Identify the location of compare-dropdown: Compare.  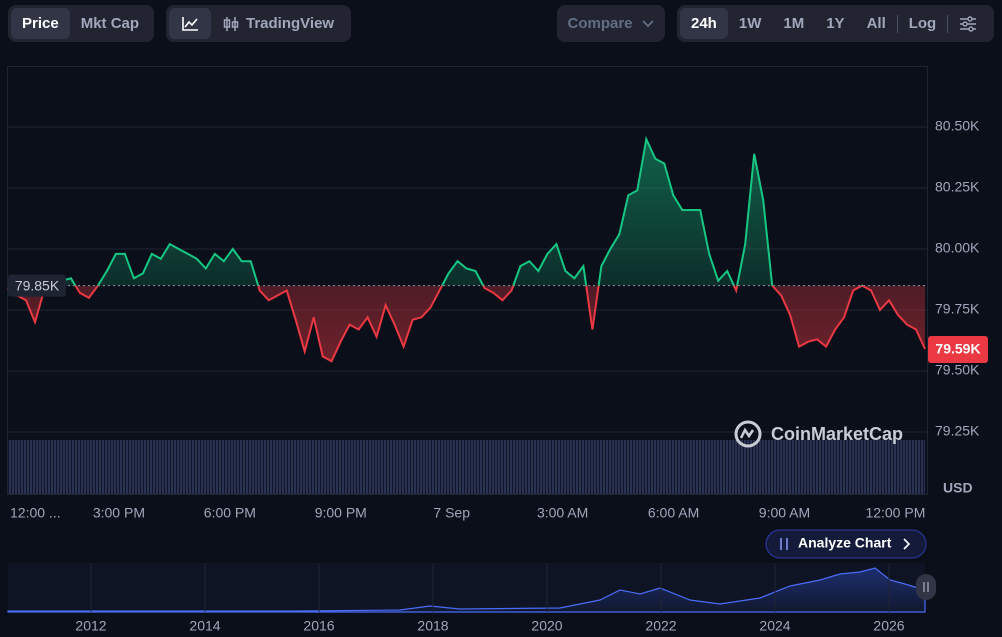
(611, 23).